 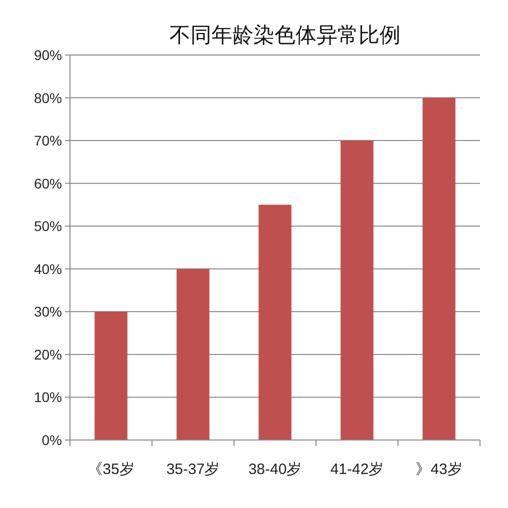 I want to click on y-tick-label: 90%, so click(x=48, y=55).